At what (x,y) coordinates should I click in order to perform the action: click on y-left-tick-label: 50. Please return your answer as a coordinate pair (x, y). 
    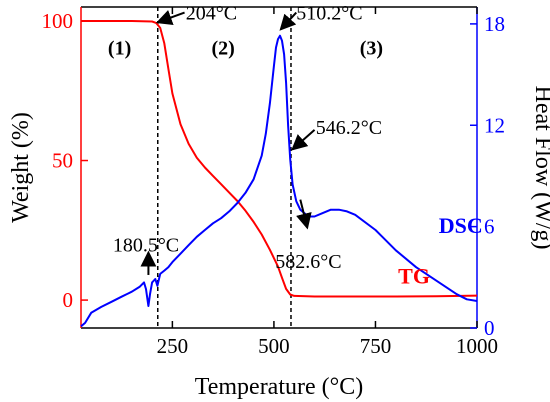
    Looking at the image, I should click on (62, 161).